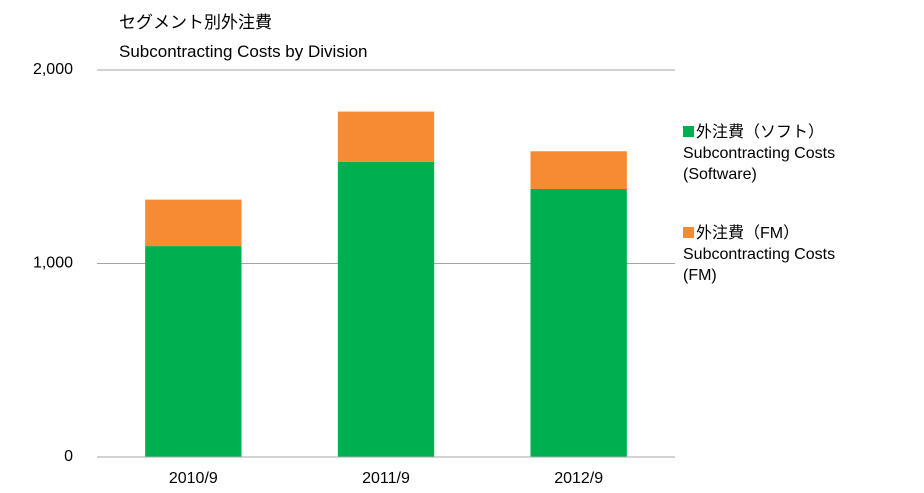  What do you see at coordinates (68, 456) in the screenshot?
I see `y-tick-label: 0` at bounding box center [68, 456].